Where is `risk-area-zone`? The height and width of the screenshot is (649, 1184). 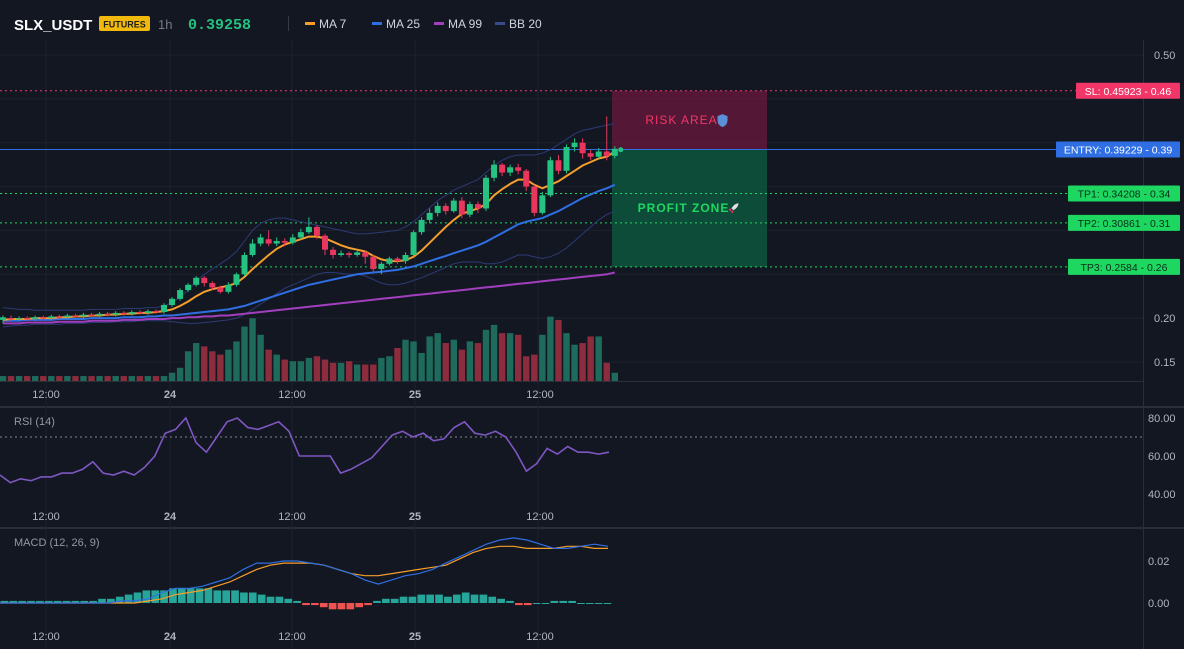
risk-area-zone is located at coordinates (689, 120).